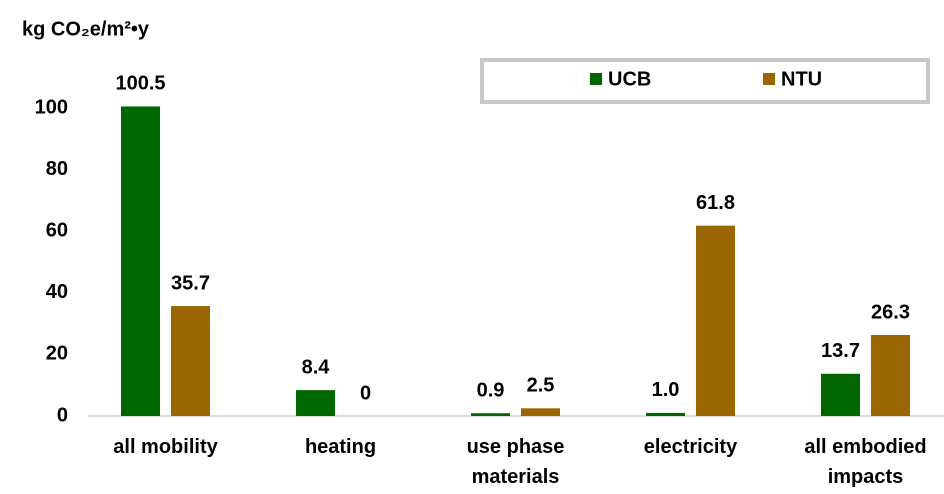  Describe the element at coordinates (51, 107) in the screenshot. I see `y-tick-label: 100` at that location.